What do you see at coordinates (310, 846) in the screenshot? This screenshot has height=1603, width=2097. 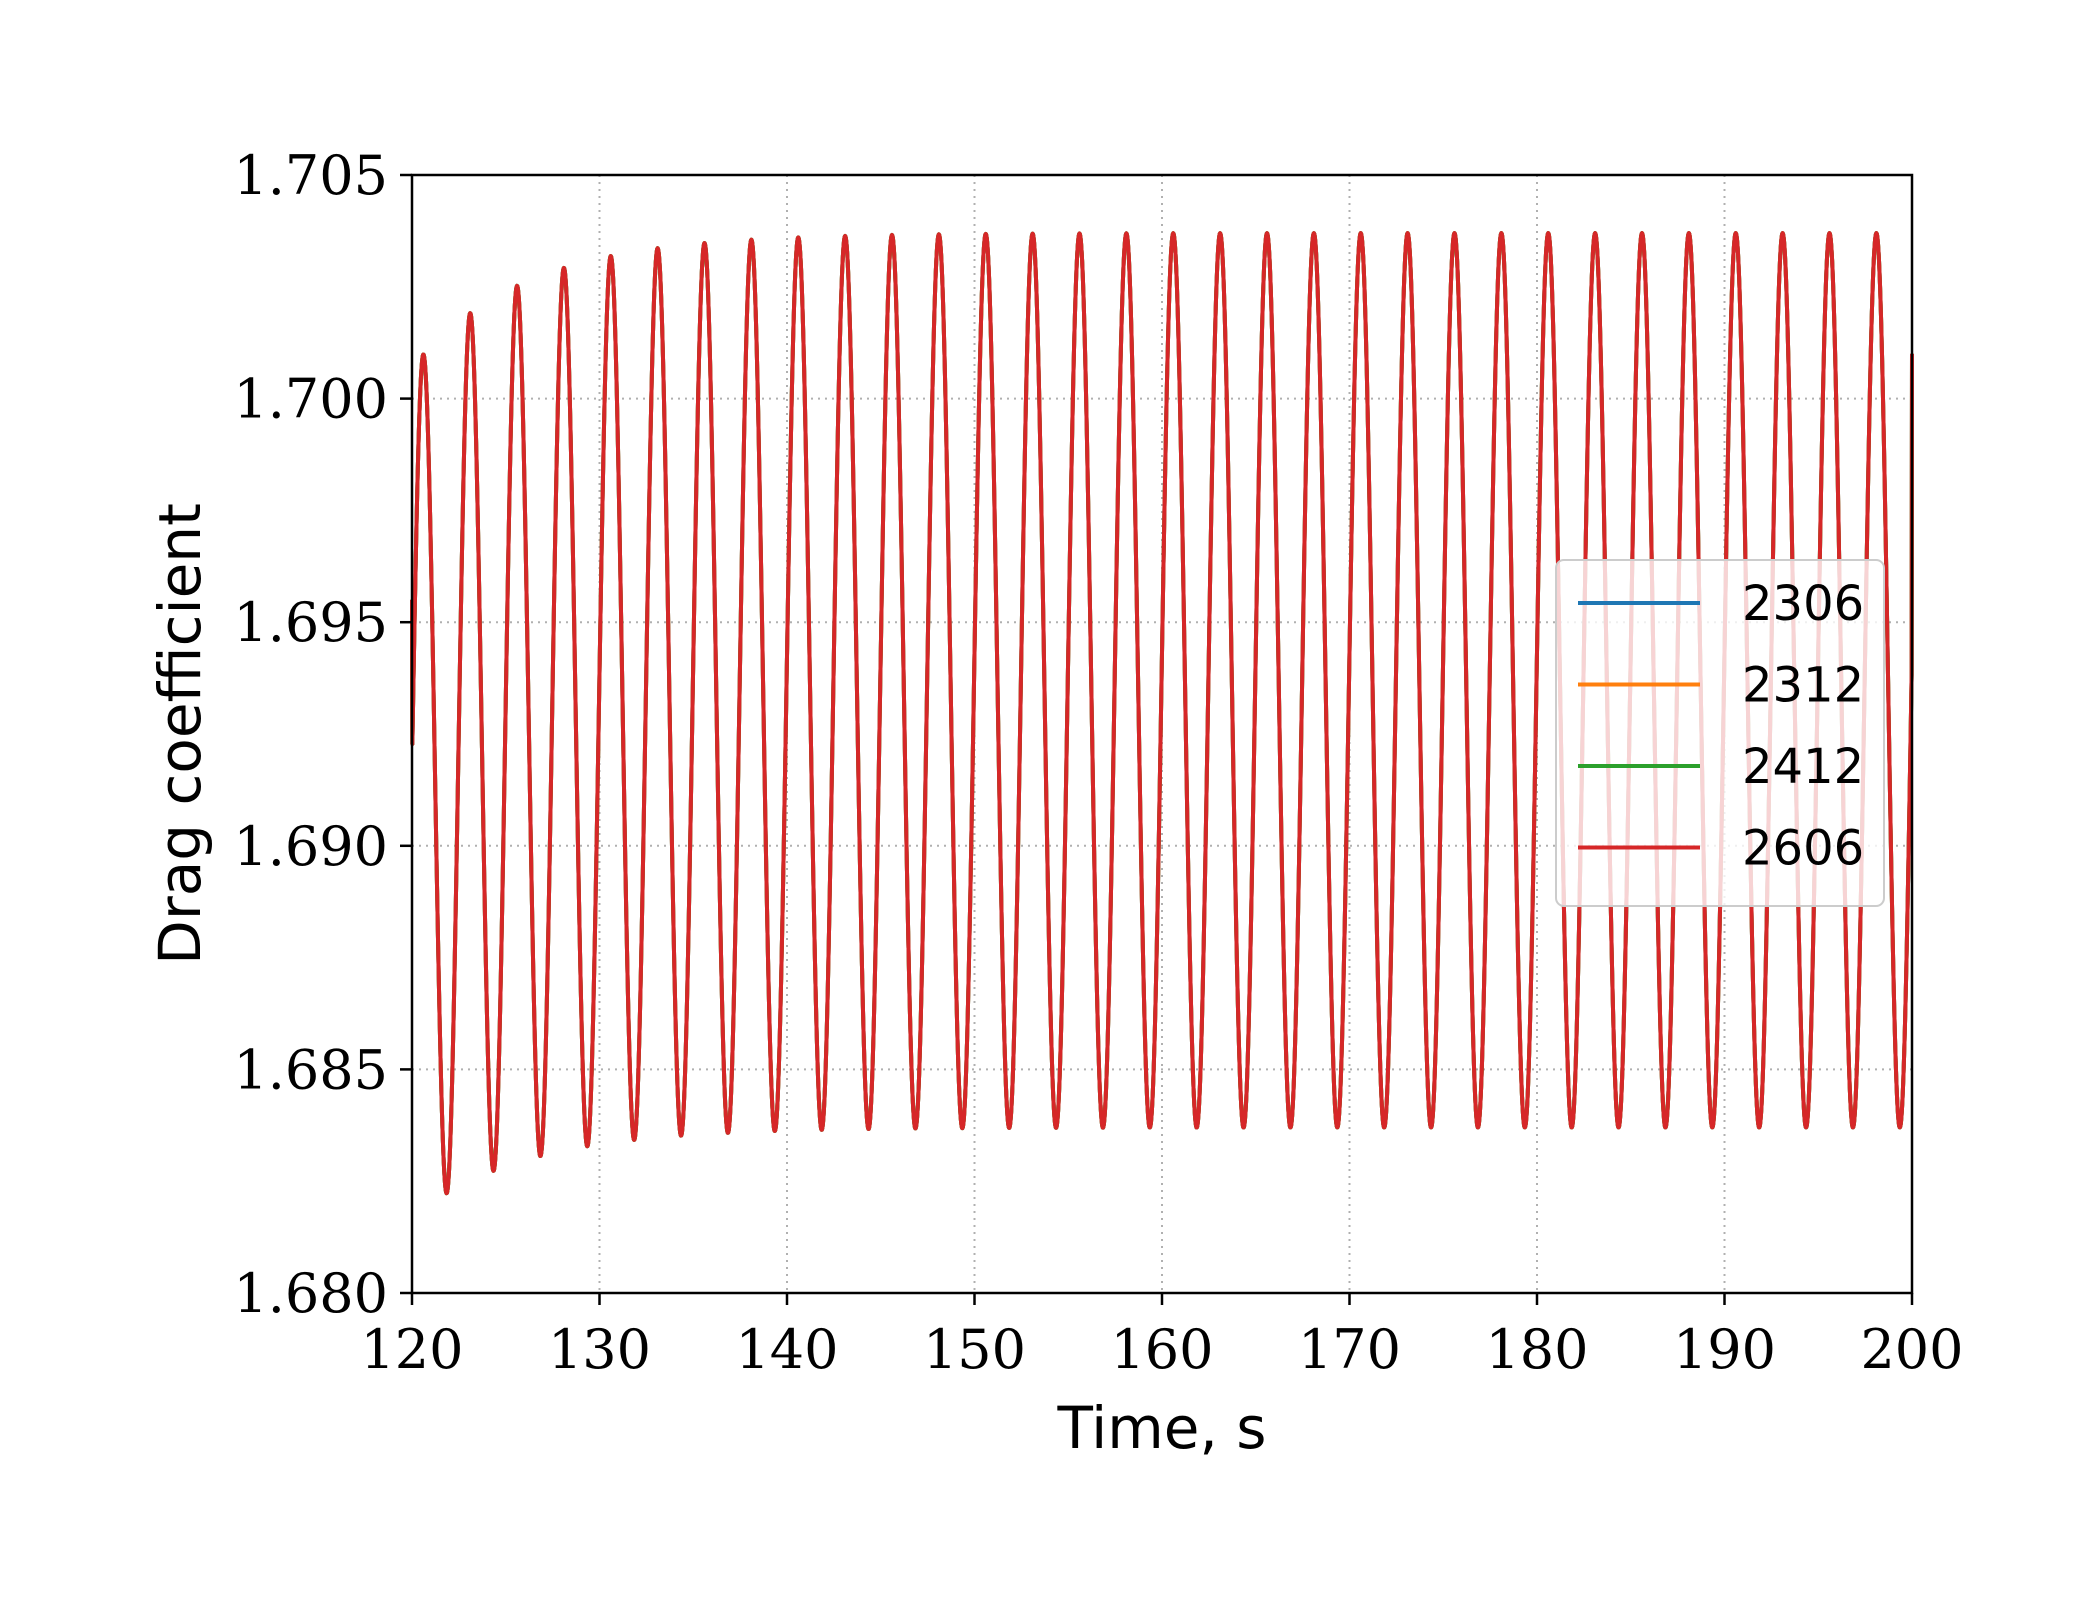 I see `y-tick-label: 1.690` at bounding box center [310, 846].